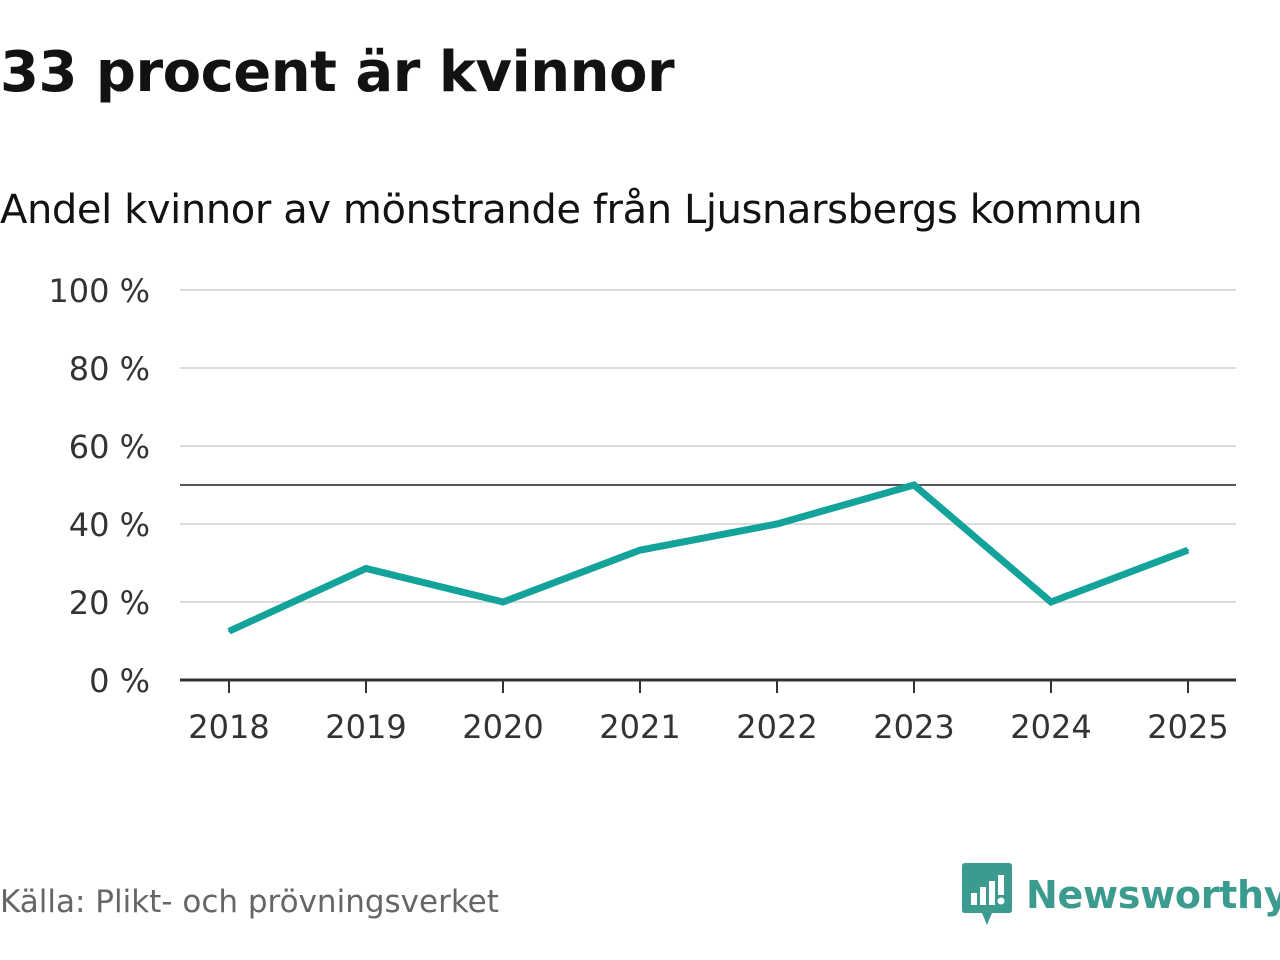 The width and height of the screenshot is (1280, 960). I want to click on newsworthy-logo-icon, so click(987, 894).